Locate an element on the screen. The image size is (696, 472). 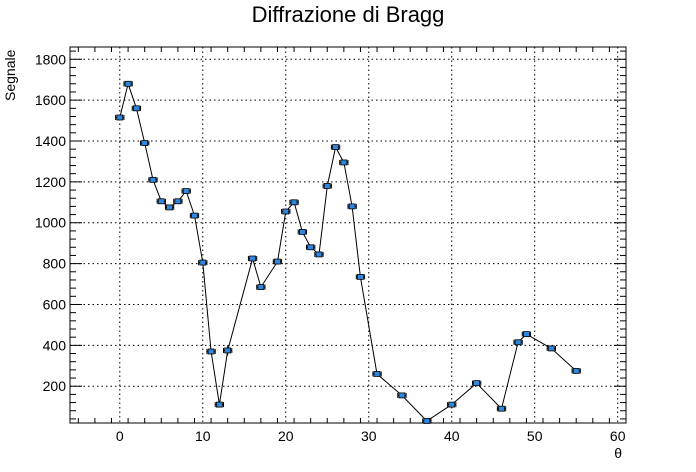
y-tick-label-1800: 1800 is located at coordinates (50, 59).